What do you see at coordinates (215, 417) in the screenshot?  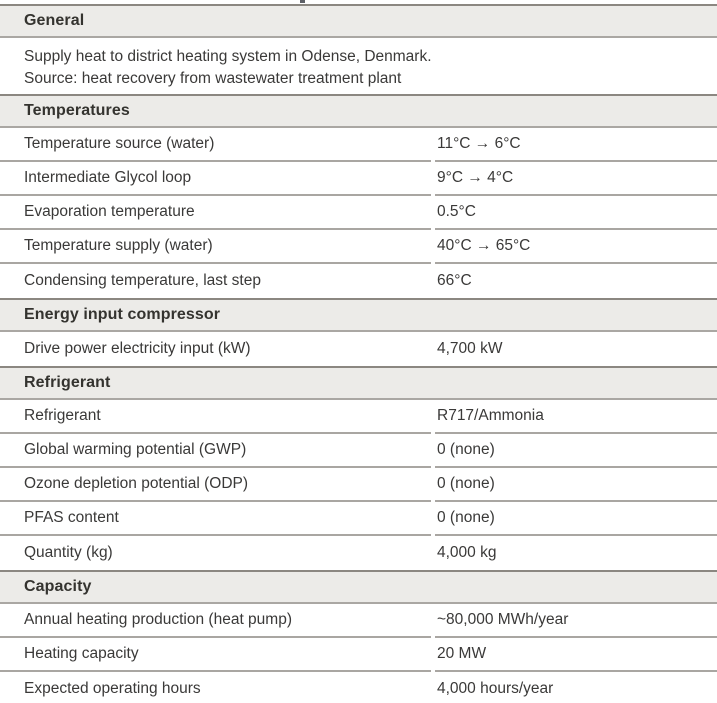 I see `row-label: Refrigerant` at bounding box center [215, 417].